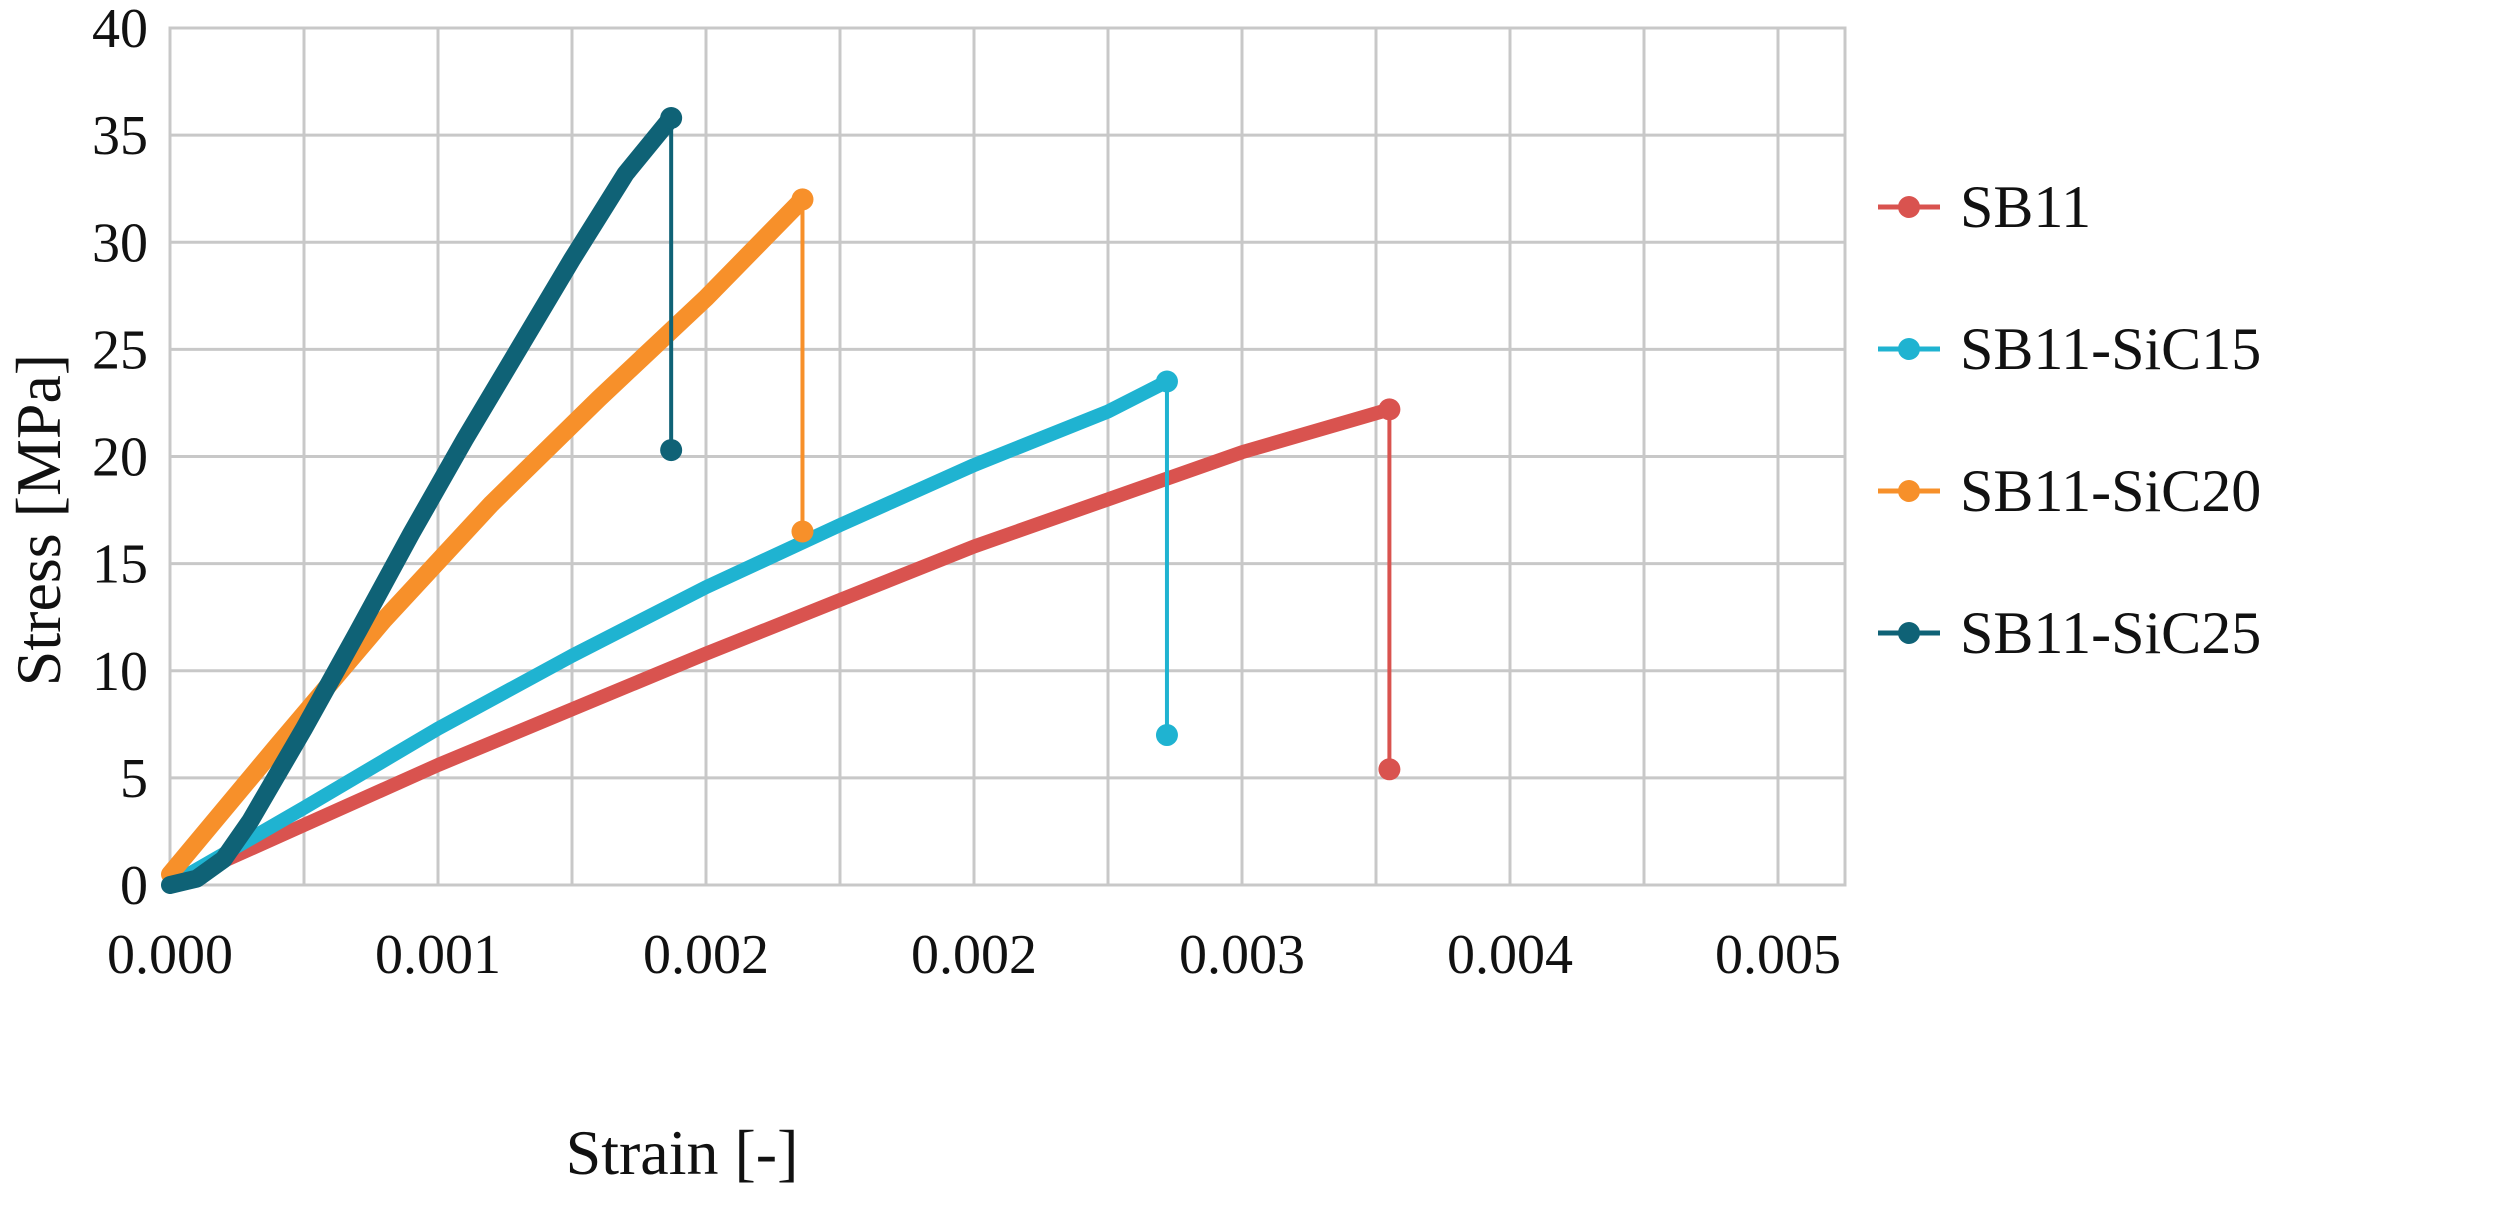 The height and width of the screenshot is (1211, 2510). I want to click on x-tick-label: 0.001, so click(438, 955).